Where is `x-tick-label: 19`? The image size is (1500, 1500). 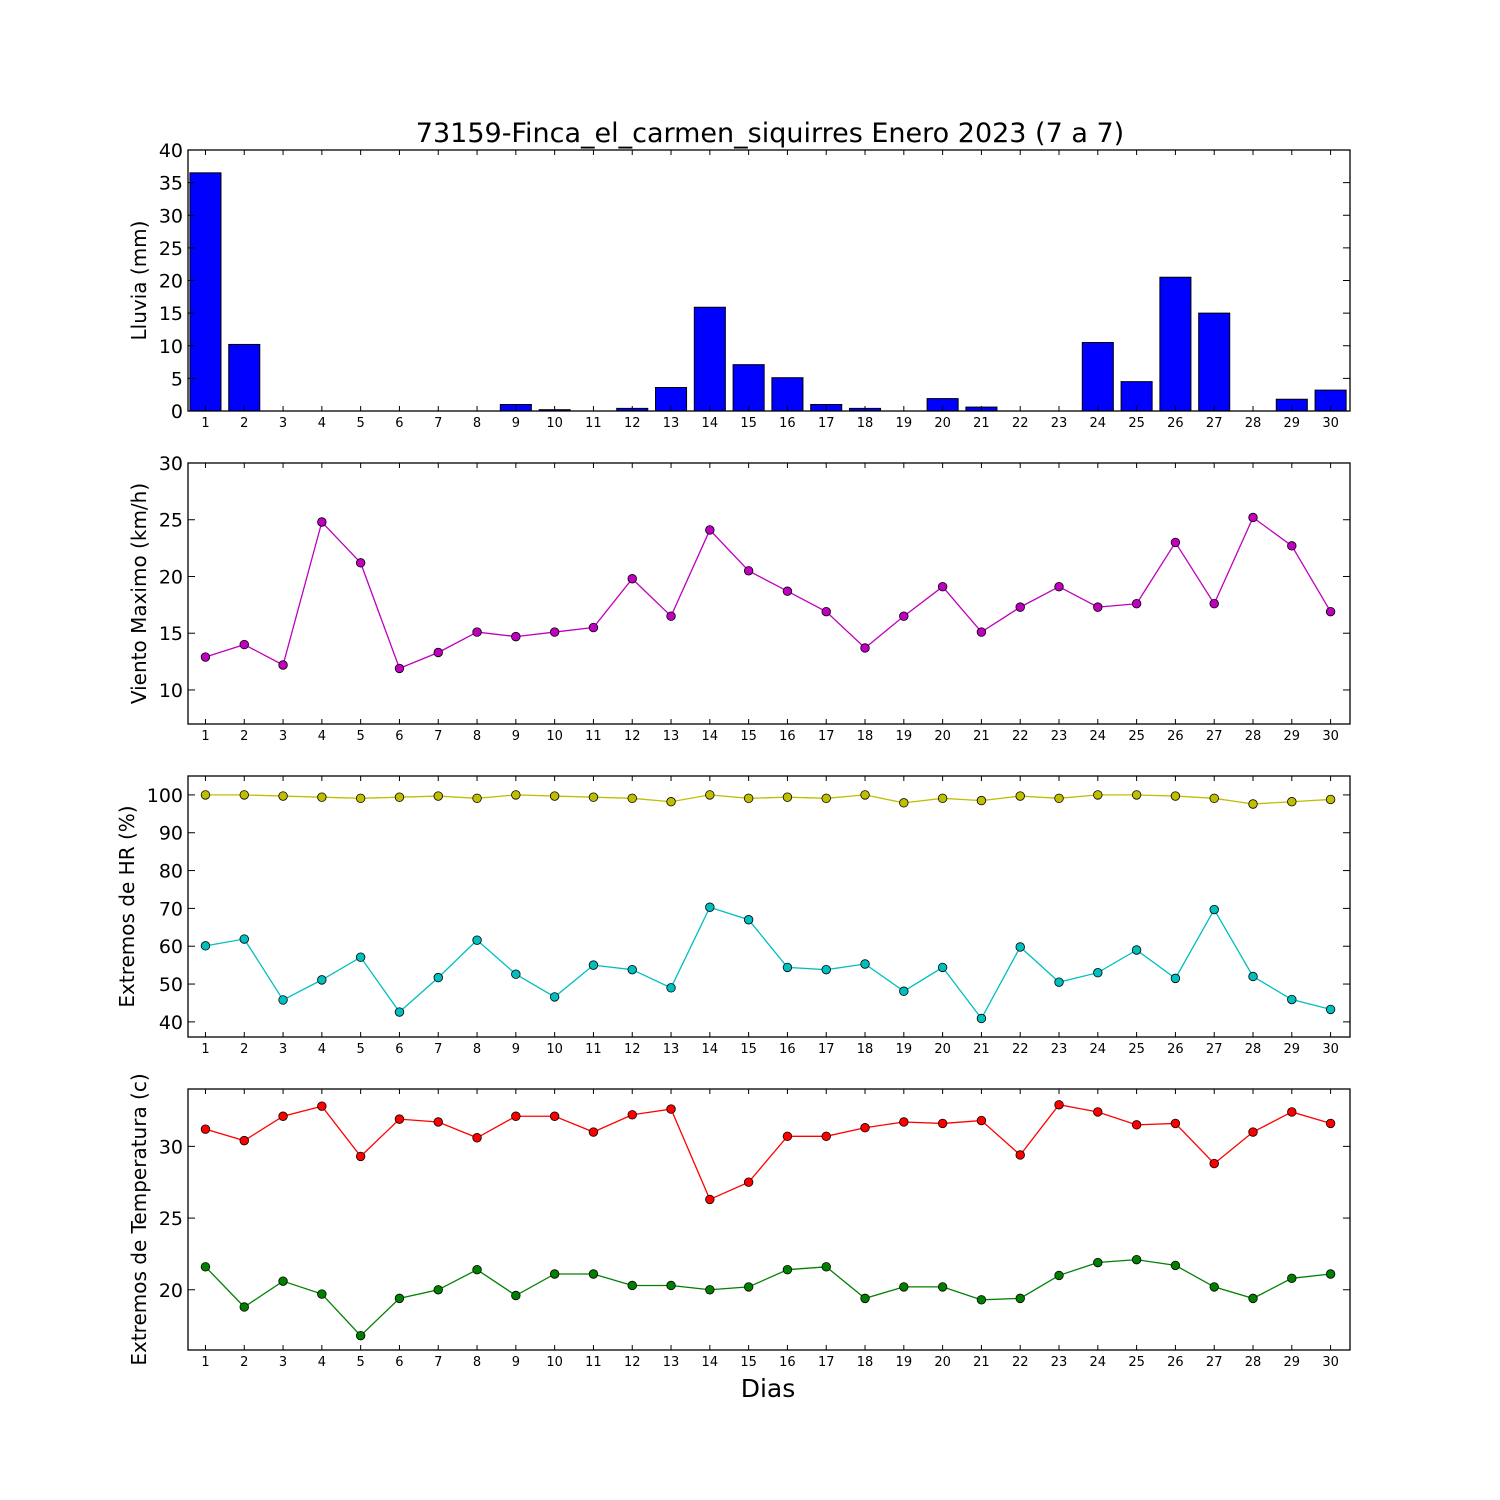
x-tick-label: 19 is located at coordinates (904, 736).